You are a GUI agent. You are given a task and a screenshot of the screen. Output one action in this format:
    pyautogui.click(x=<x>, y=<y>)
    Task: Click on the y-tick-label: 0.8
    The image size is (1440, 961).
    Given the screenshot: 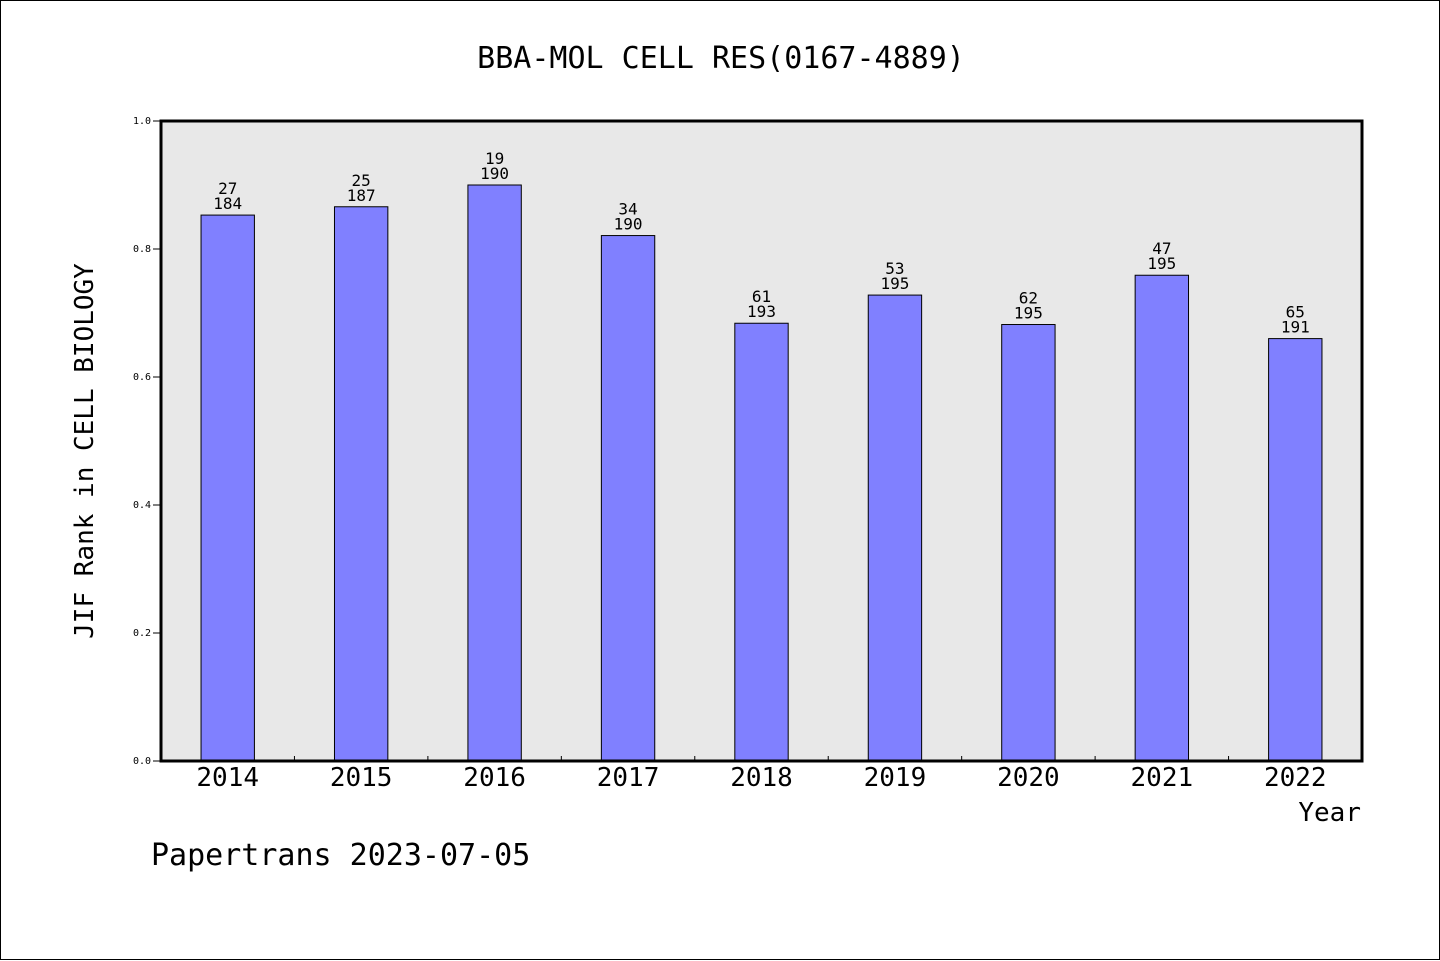 What is the action you would take?
    pyautogui.click(x=142, y=249)
    